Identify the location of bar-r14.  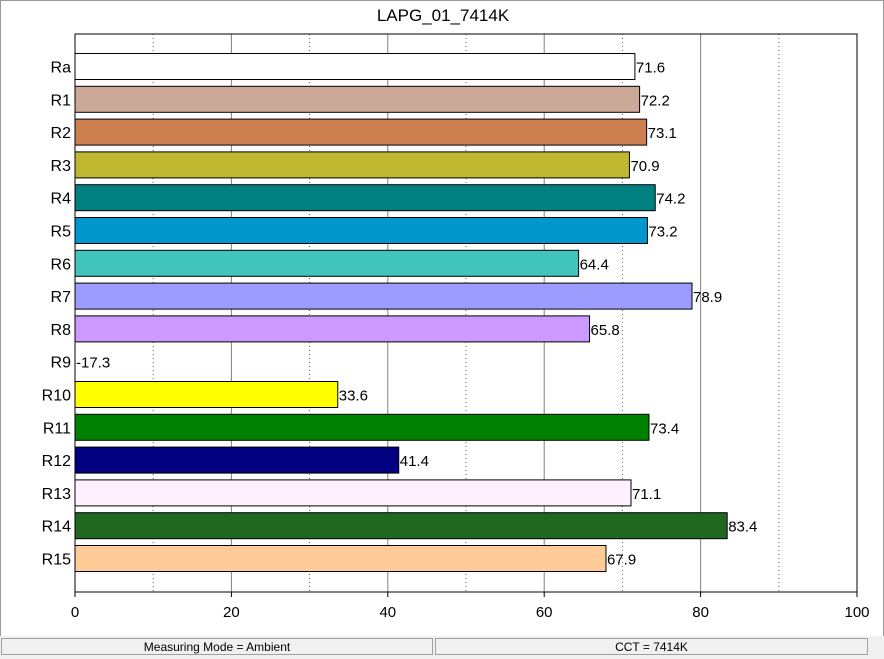
(401, 526).